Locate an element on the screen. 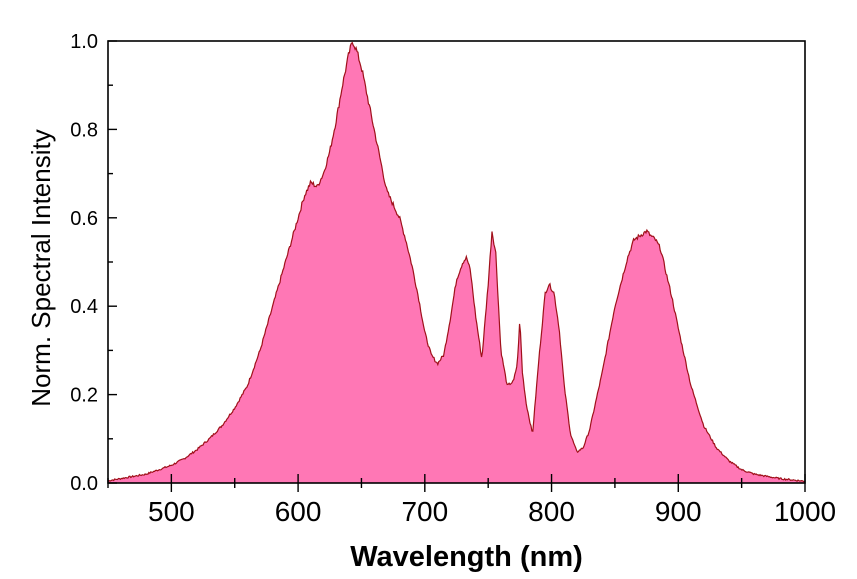  y-tick-label: 1.0 is located at coordinates (84, 42).